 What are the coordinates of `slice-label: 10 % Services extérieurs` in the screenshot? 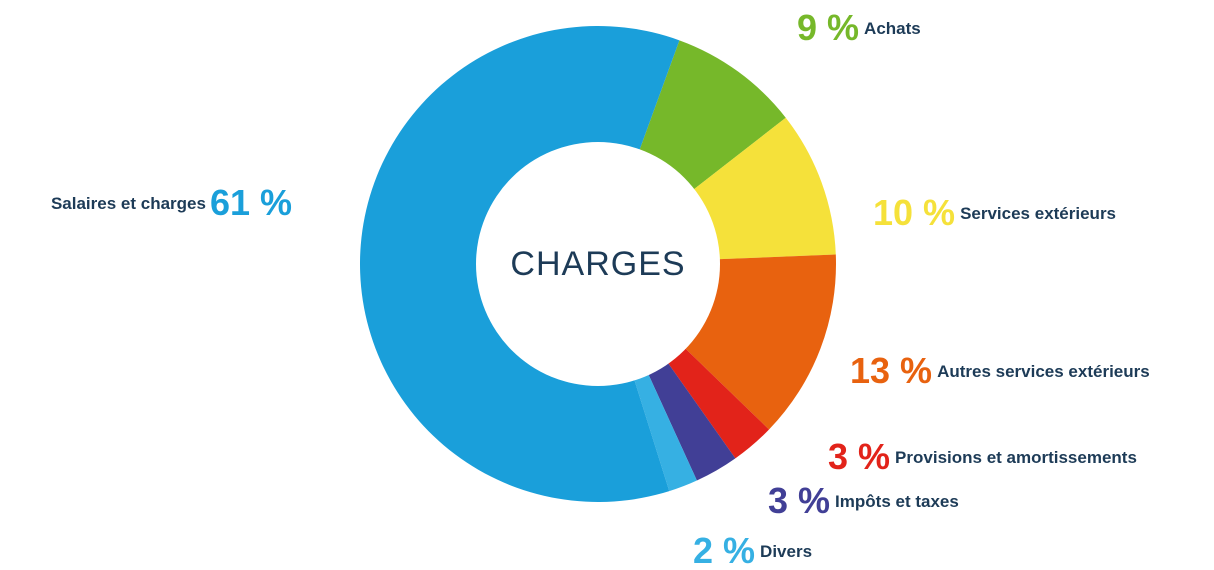 It's located at (994, 212).